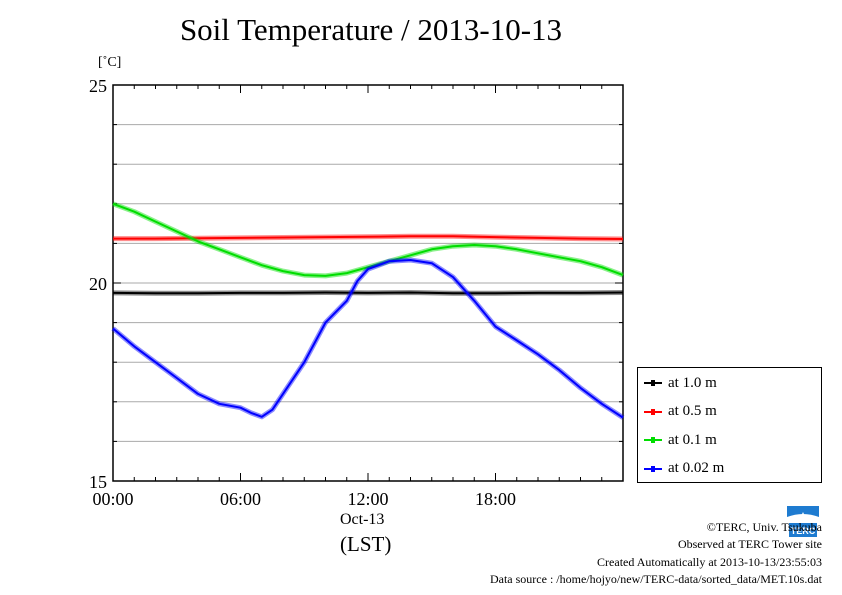  Describe the element at coordinates (110, 62) in the screenshot. I see `y-axis-unit-label: [˚C]` at that location.